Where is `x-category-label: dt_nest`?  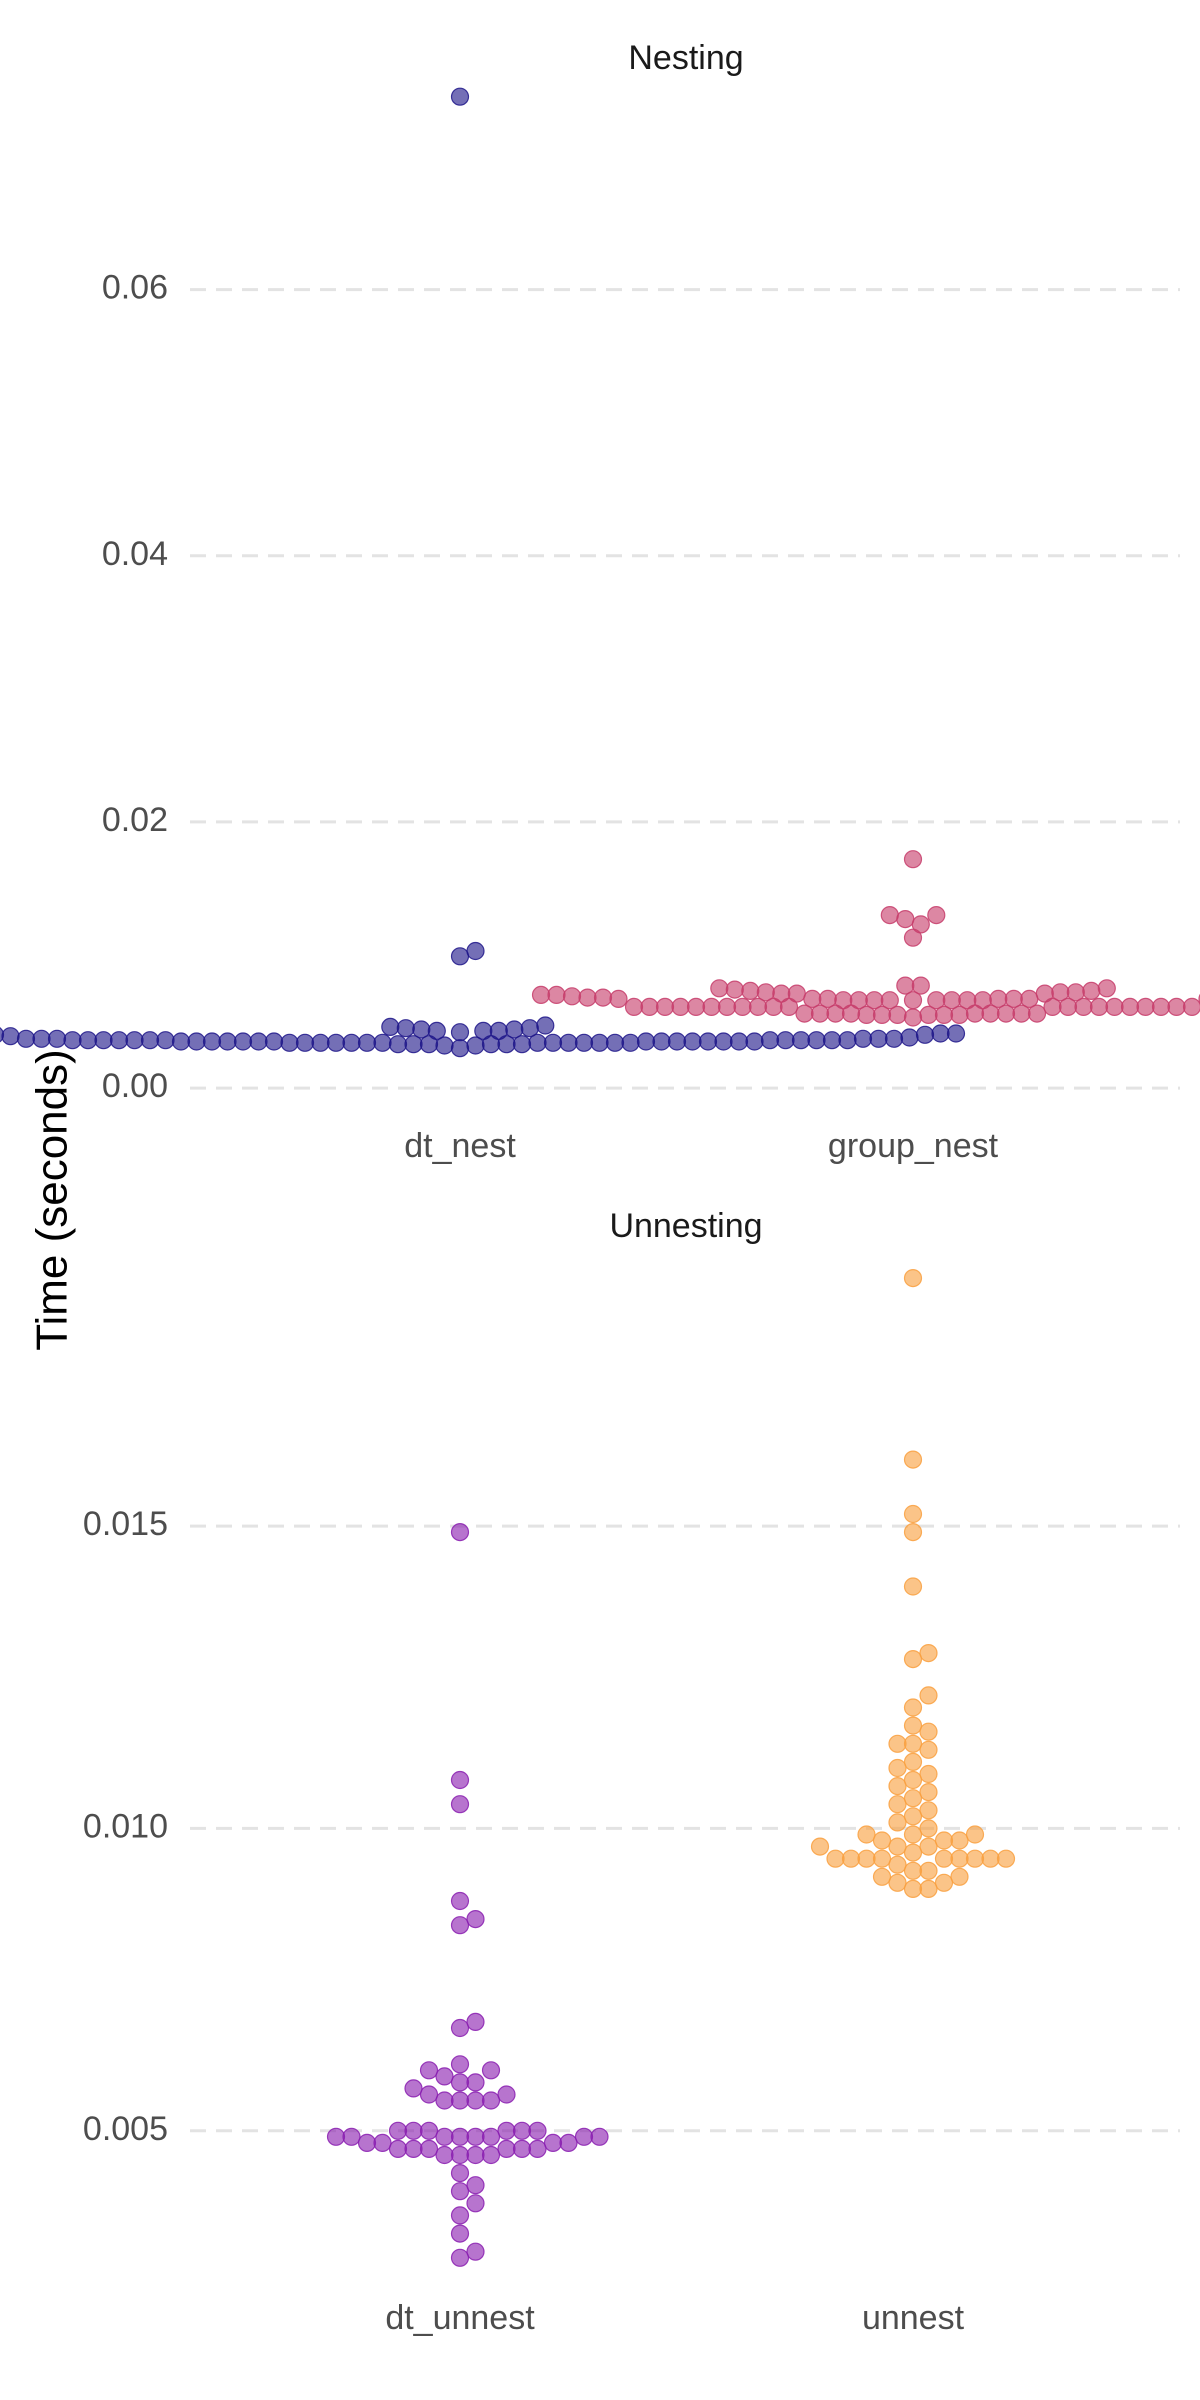 x-category-label: dt_nest is located at coordinates (460, 1146).